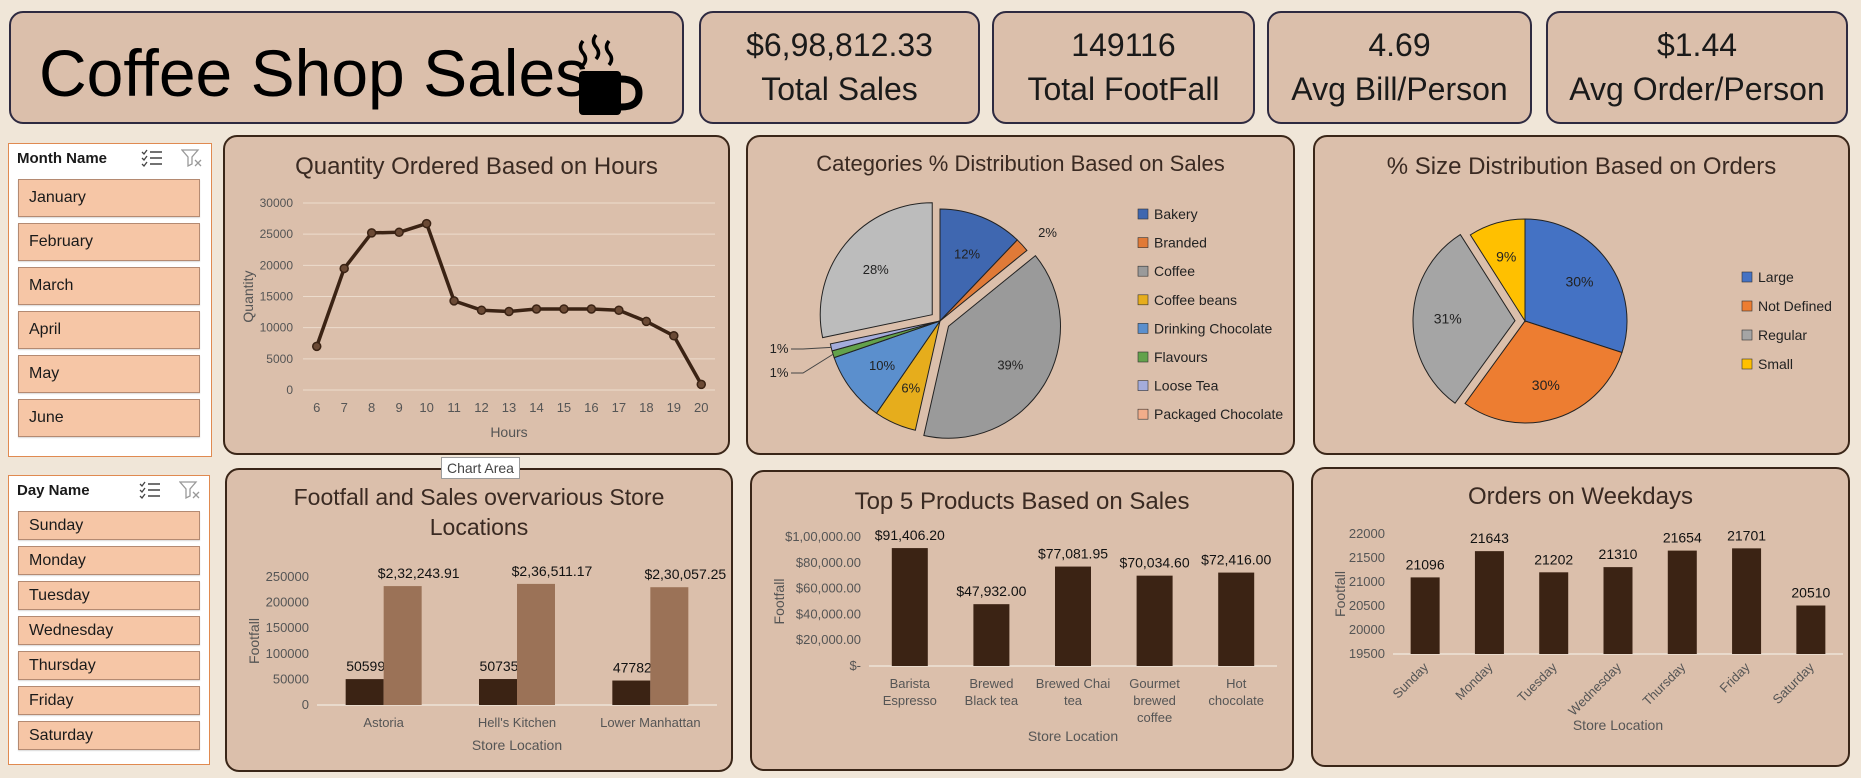 The image size is (1861, 778). What do you see at coordinates (277, 328) in the screenshot?
I see `y-tick-label: 10000` at bounding box center [277, 328].